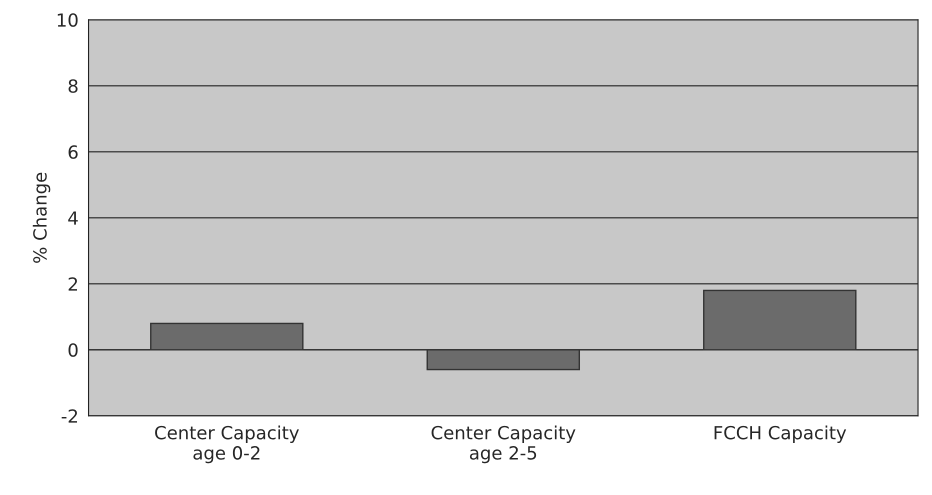  I want to click on y-tick-label: 10, so click(68, 20).